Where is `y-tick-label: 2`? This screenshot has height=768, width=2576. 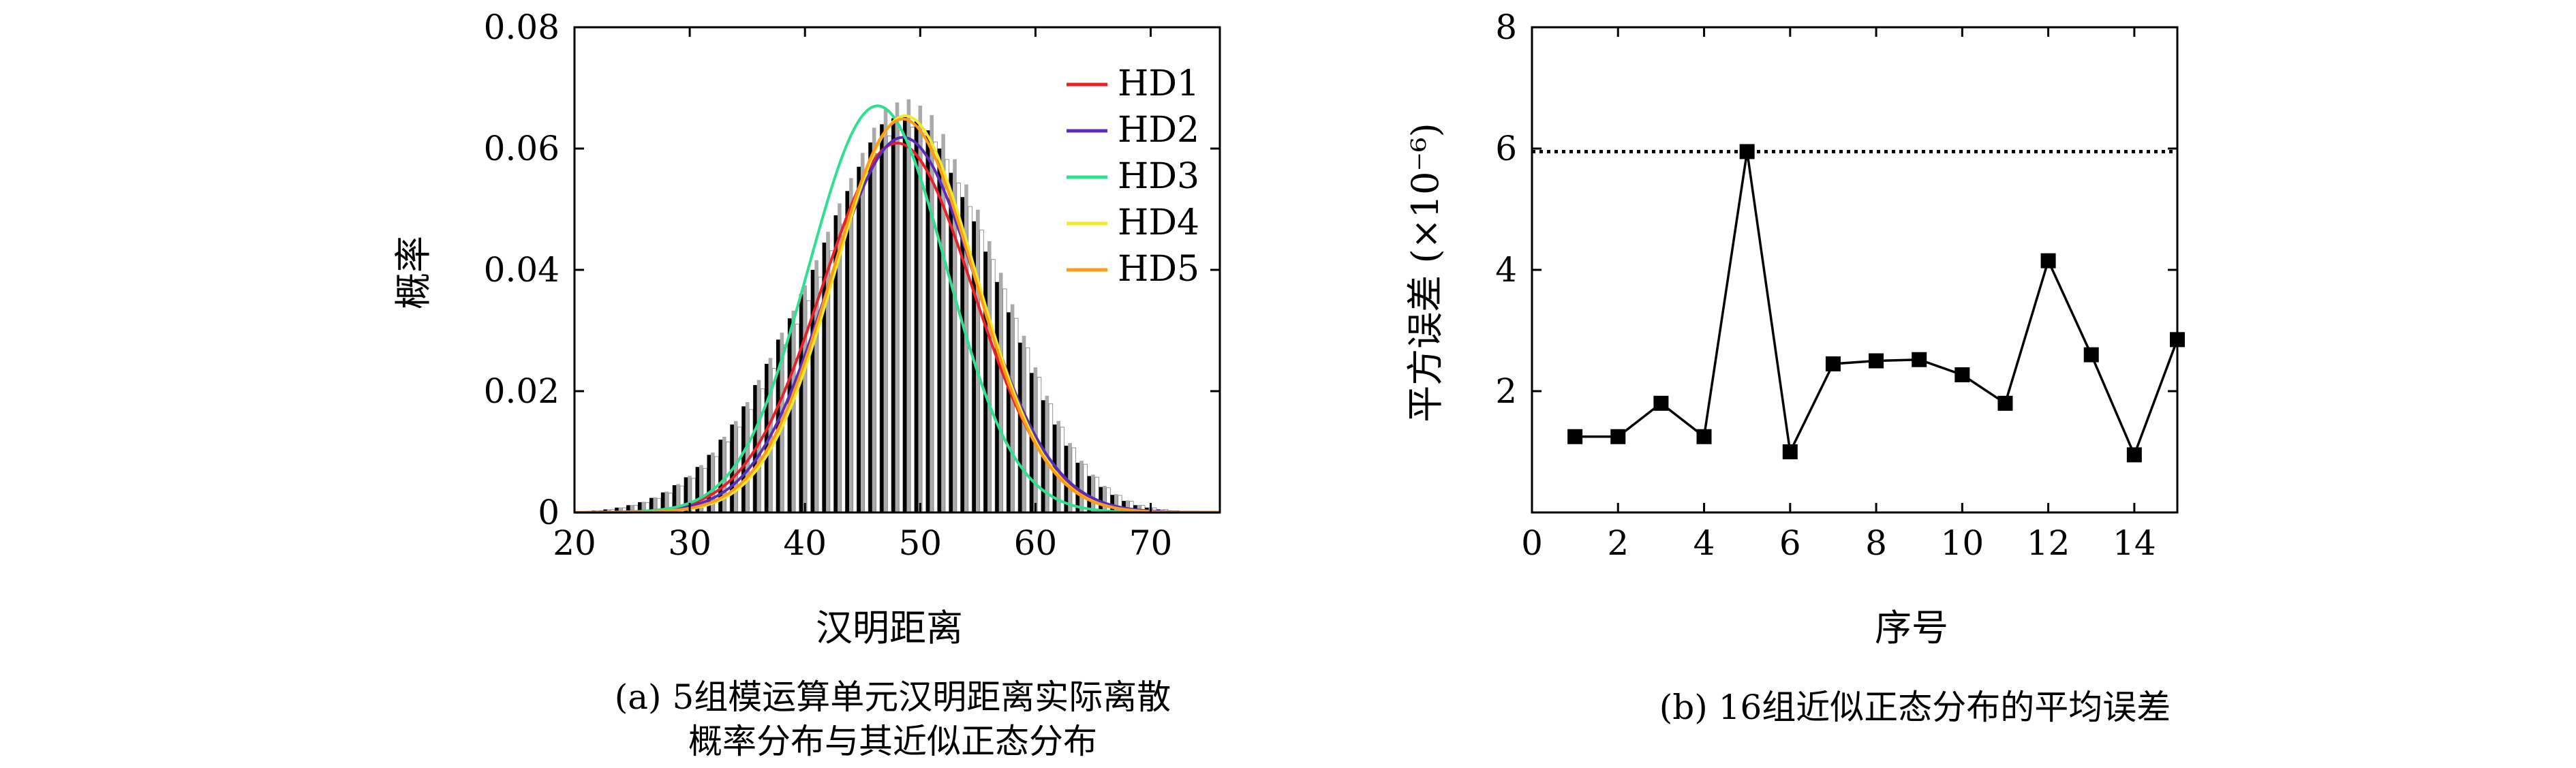 y-tick-label: 2 is located at coordinates (1506, 391).